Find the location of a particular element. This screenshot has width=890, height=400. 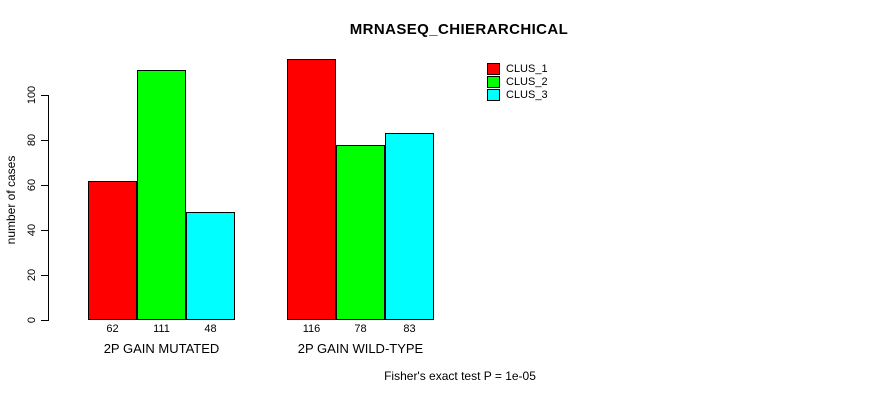

y-tick-label: 40 is located at coordinates (32, 230).